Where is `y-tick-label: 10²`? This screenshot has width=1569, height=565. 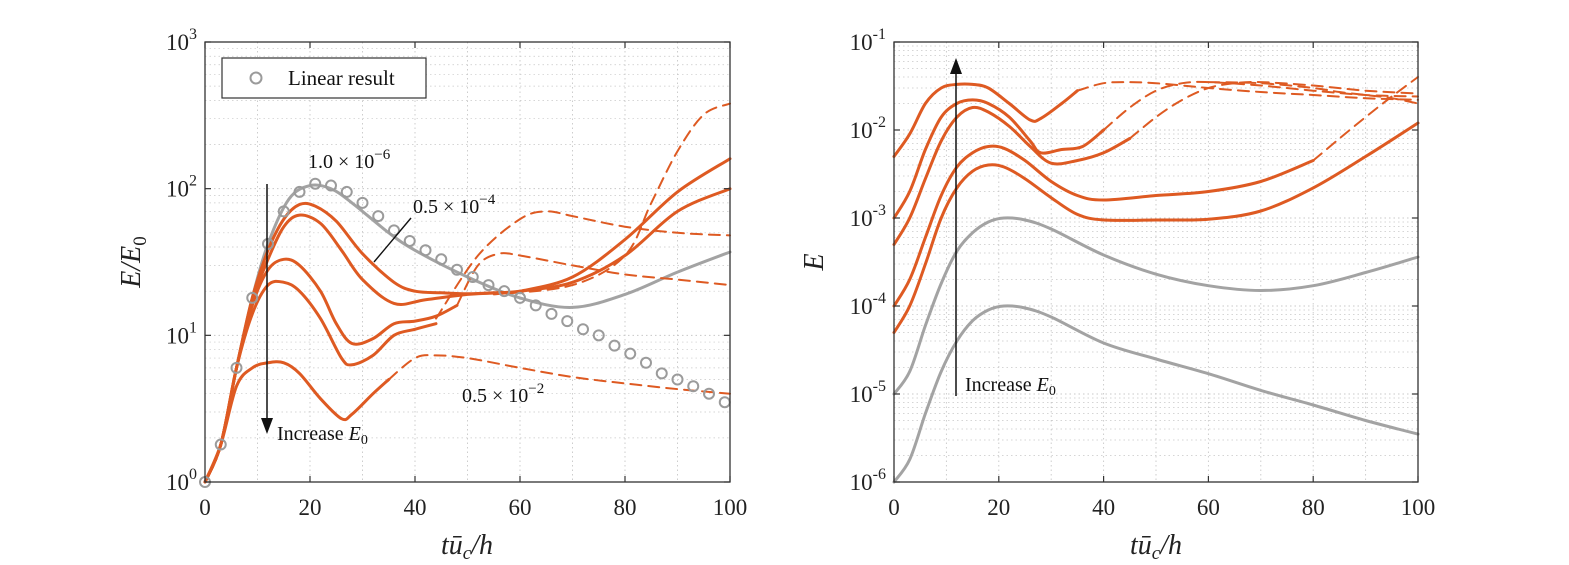 y-tick-label: 10² is located at coordinates (181, 187).